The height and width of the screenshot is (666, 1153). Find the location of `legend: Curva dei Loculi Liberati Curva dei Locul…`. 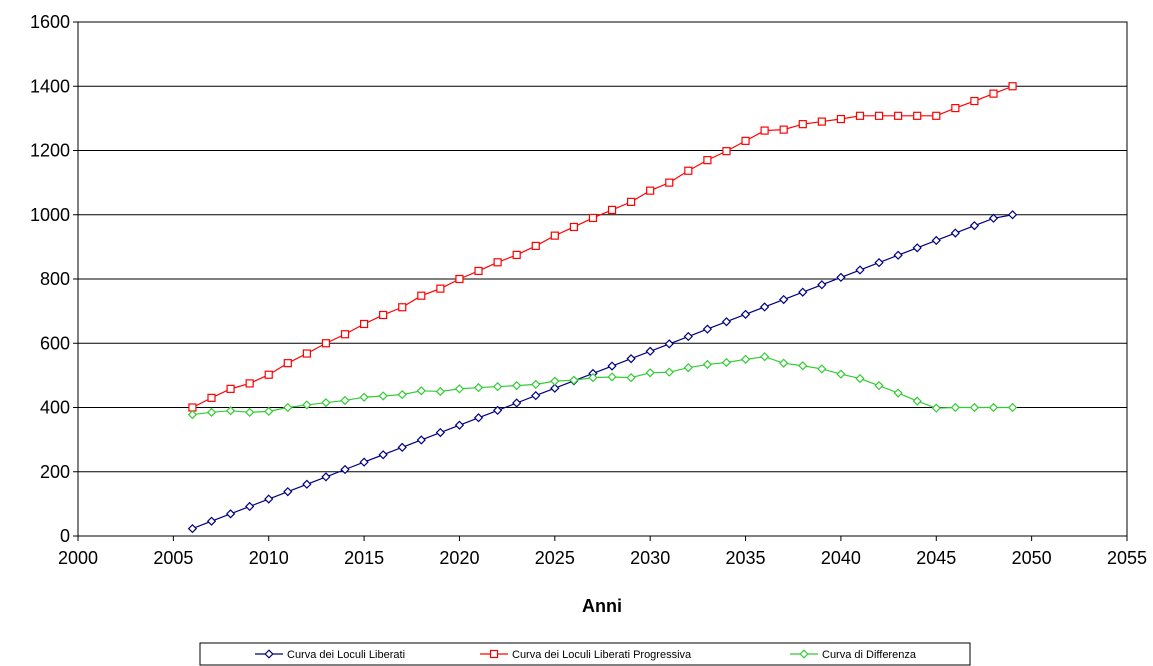

legend: Curva dei Loculi Liberati Curva dei Locul… is located at coordinates (585, 654).